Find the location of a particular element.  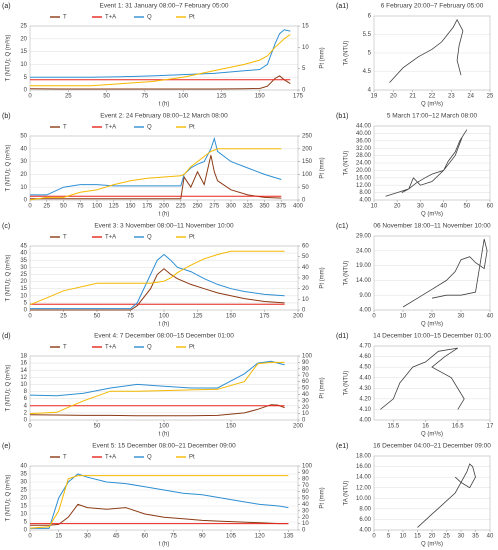

y2-tick-label: 250 is located at coordinates (307, 137).